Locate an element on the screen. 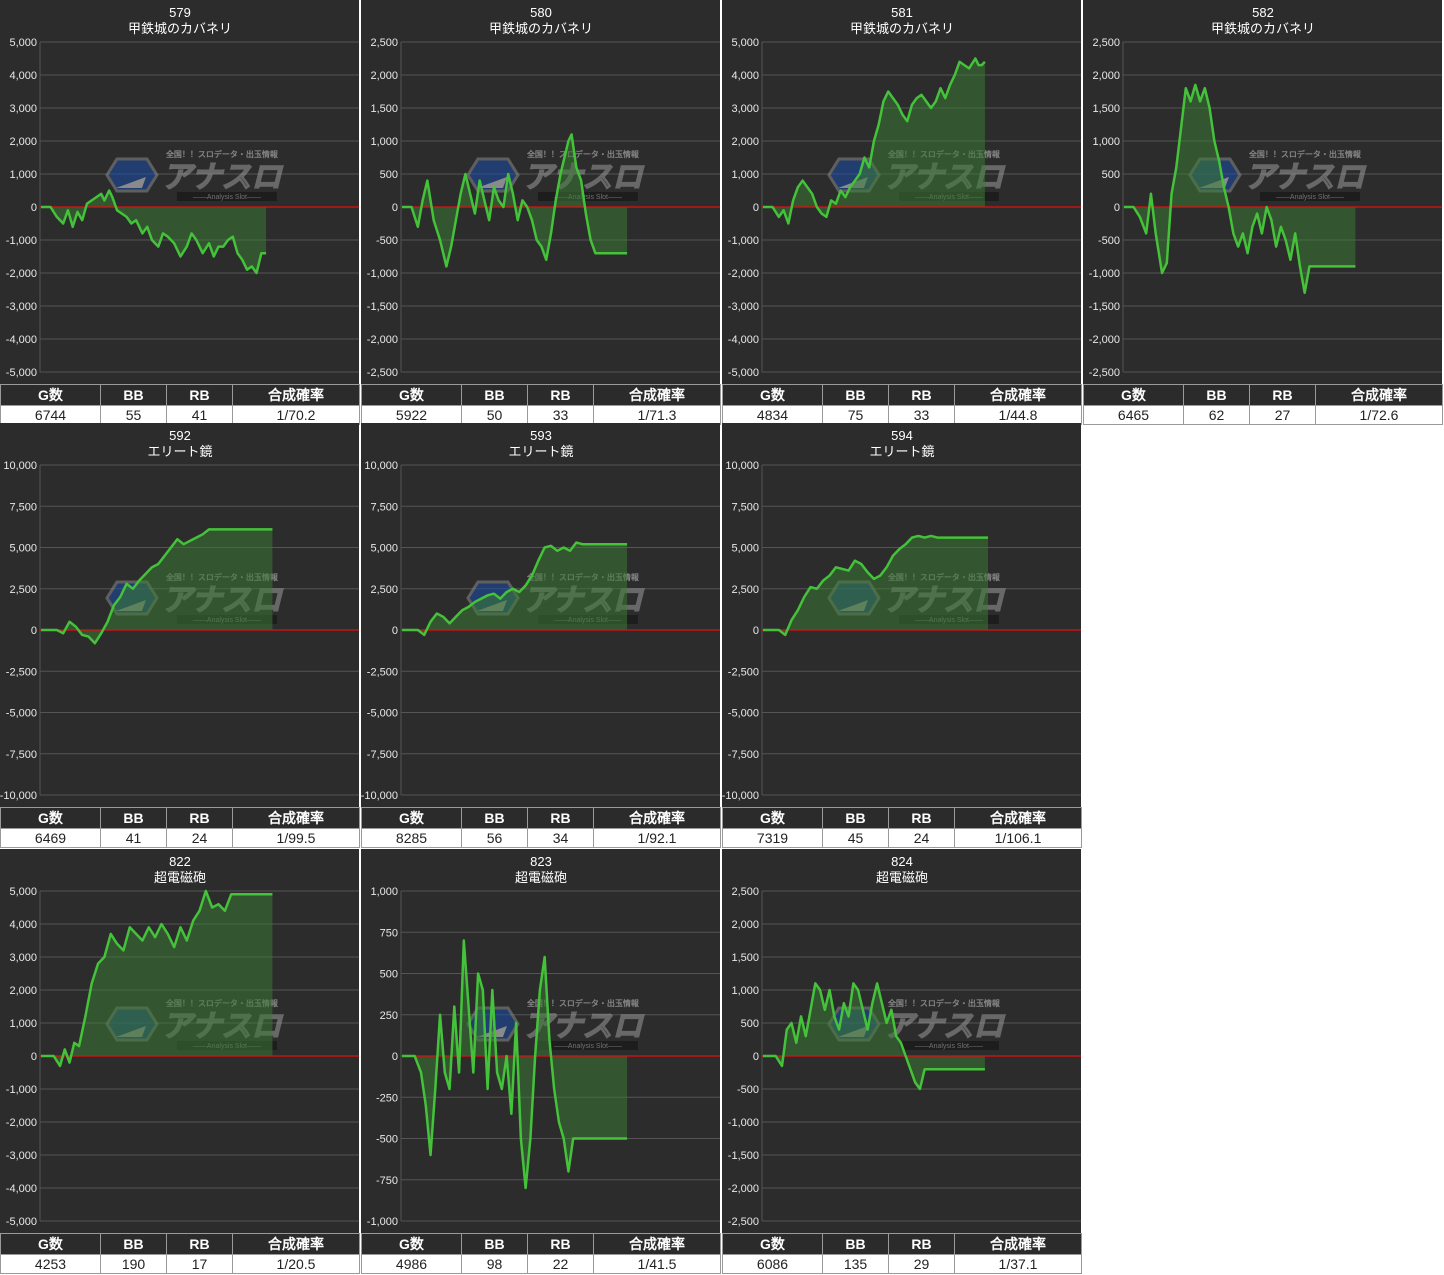 The width and height of the screenshot is (1444, 1275). games-value: 6086 is located at coordinates (772, 1264).